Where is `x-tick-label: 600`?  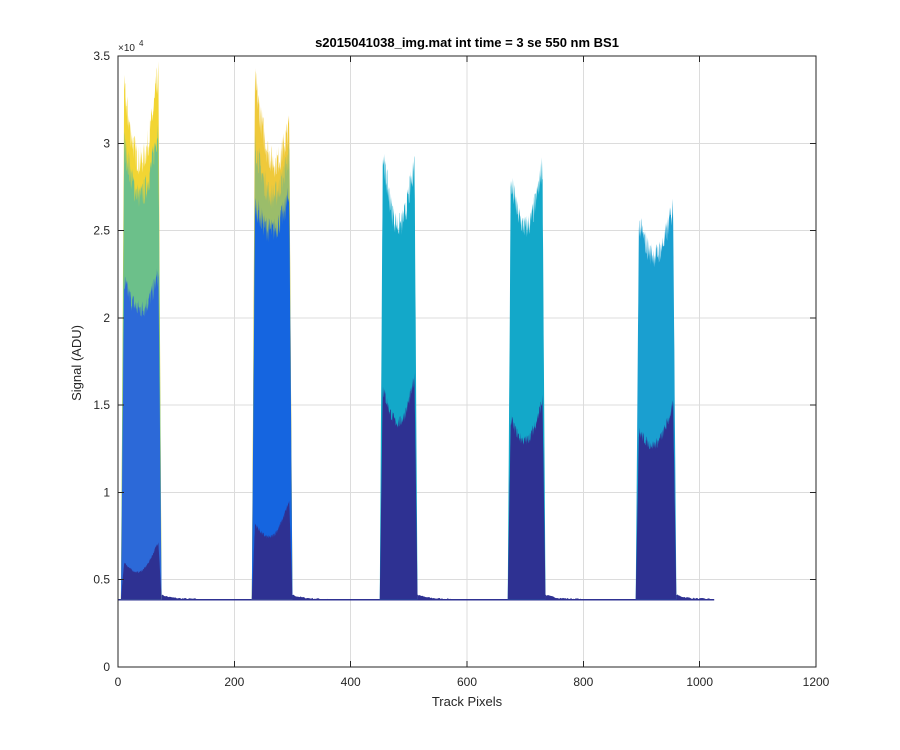 x-tick-label: 600 is located at coordinates (467, 682).